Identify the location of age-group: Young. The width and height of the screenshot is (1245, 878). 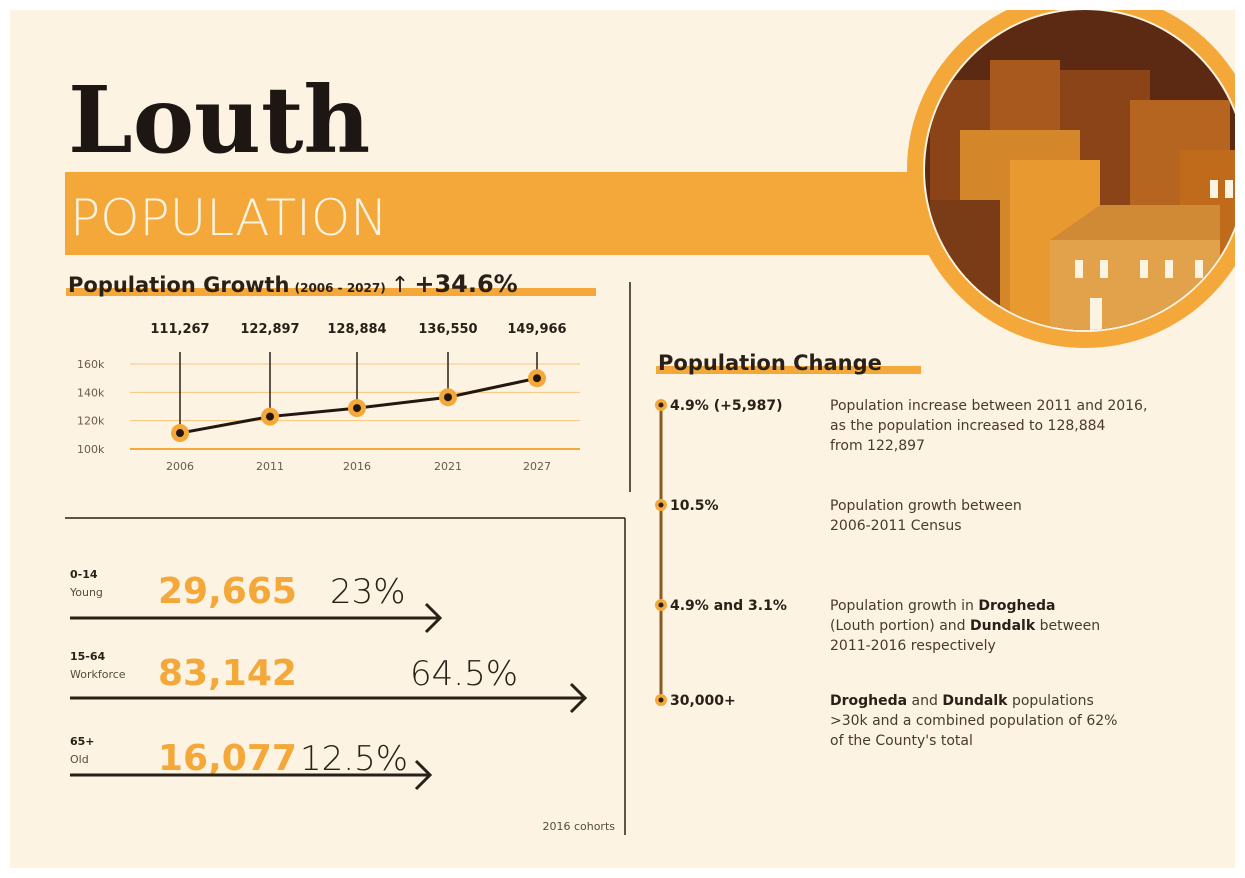
(86, 592).